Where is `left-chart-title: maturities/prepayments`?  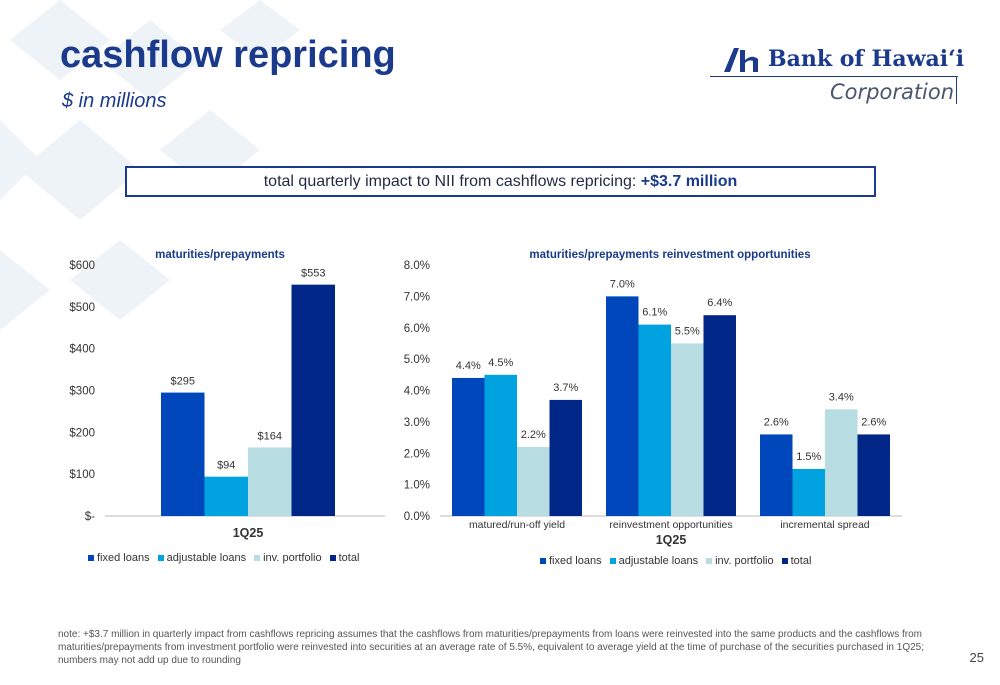
left-chart-title: maturities/prepayments is located at coordinates (220, 255).